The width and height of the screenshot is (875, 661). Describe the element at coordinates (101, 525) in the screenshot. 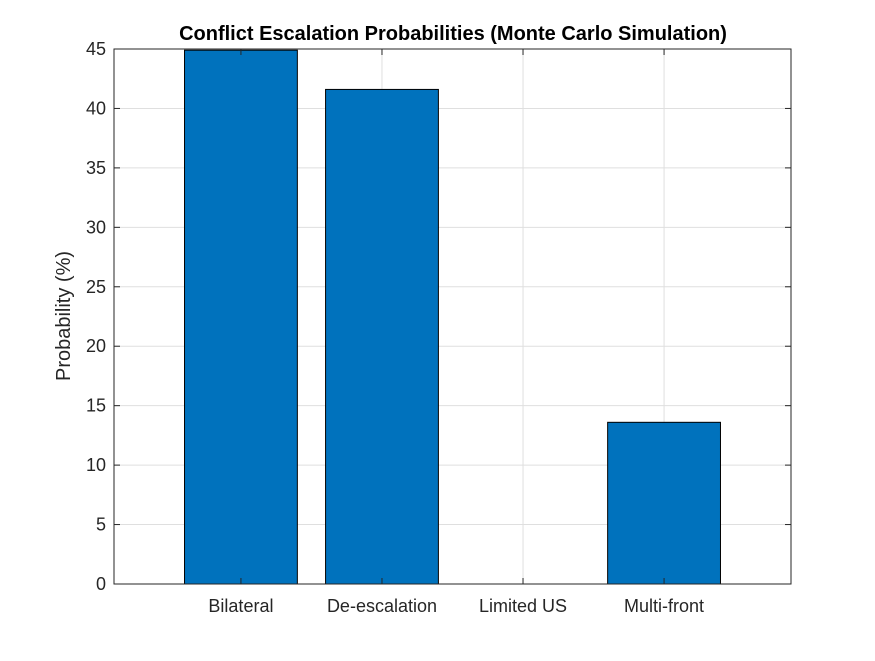

I see `y-tick-label: 5` at that location.